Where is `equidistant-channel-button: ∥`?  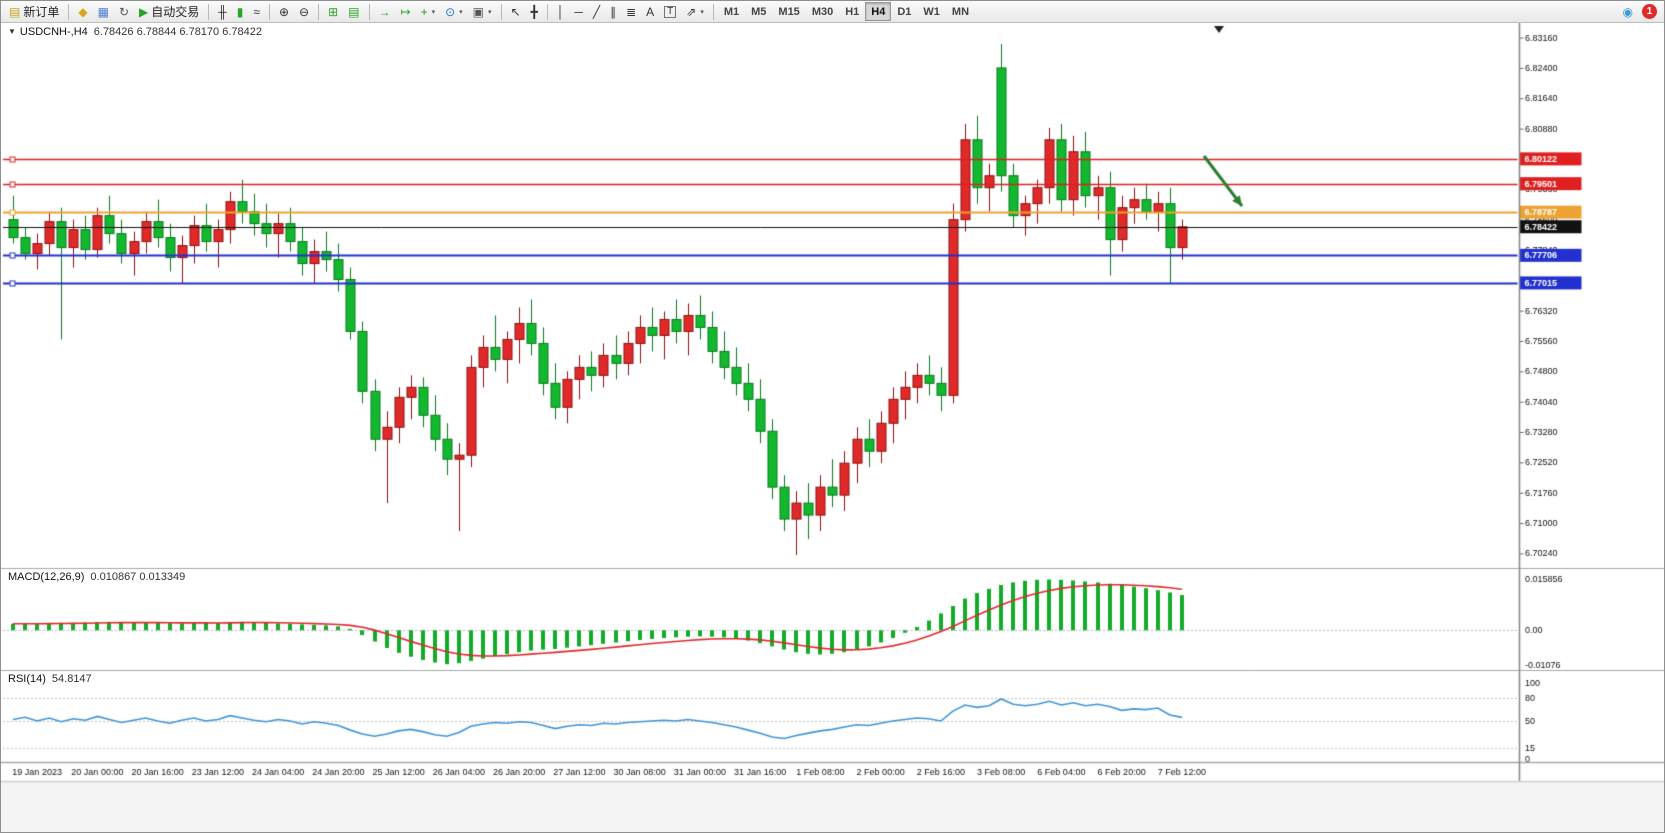 equidistant-channel-button: ∥ is located at coordinates (613, 11).